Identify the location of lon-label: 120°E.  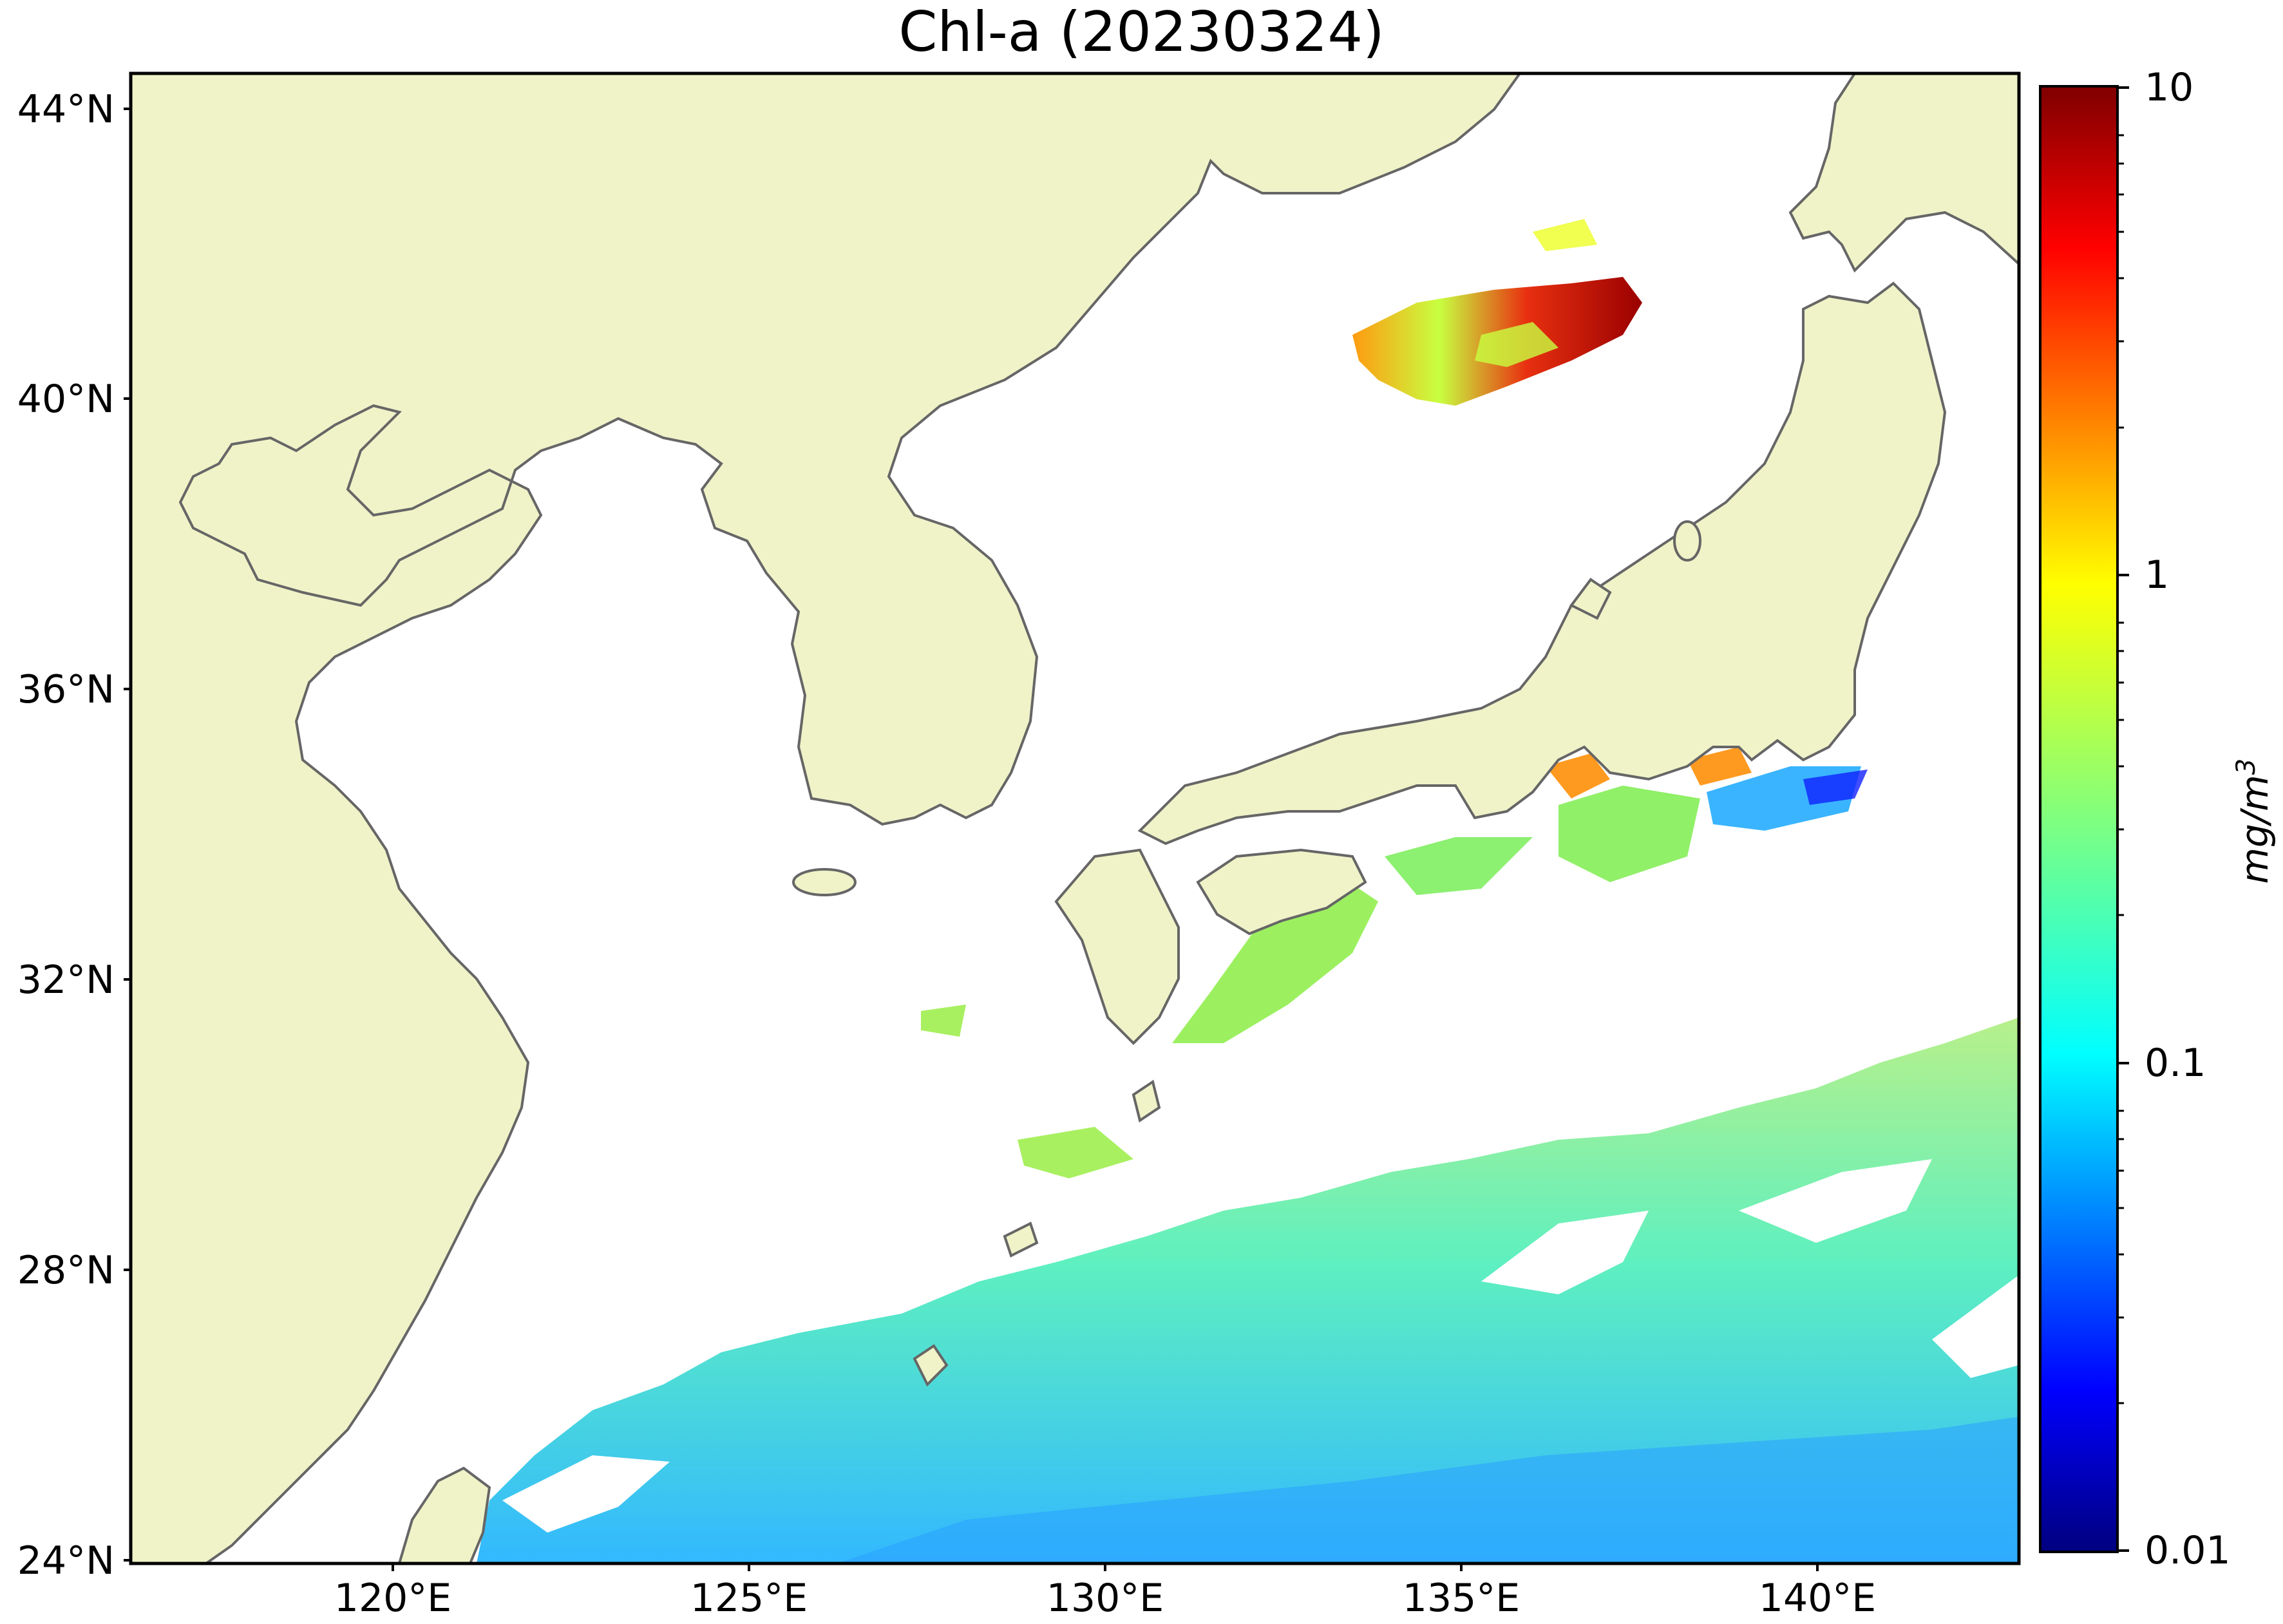
(393, 1598).